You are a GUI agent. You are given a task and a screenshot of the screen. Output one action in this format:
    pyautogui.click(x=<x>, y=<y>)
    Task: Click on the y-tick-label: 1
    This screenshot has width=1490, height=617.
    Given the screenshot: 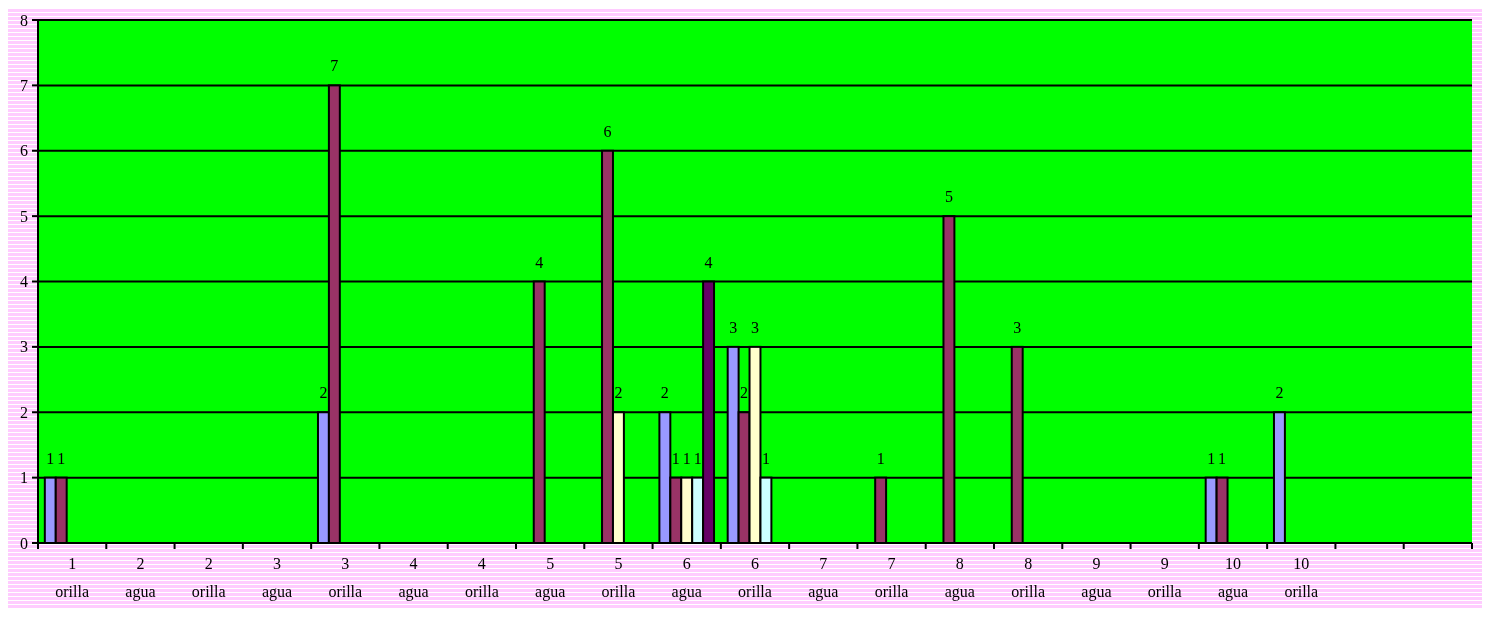 What is the action you would take?
    pyautogui.click(x=24, y=478)
    